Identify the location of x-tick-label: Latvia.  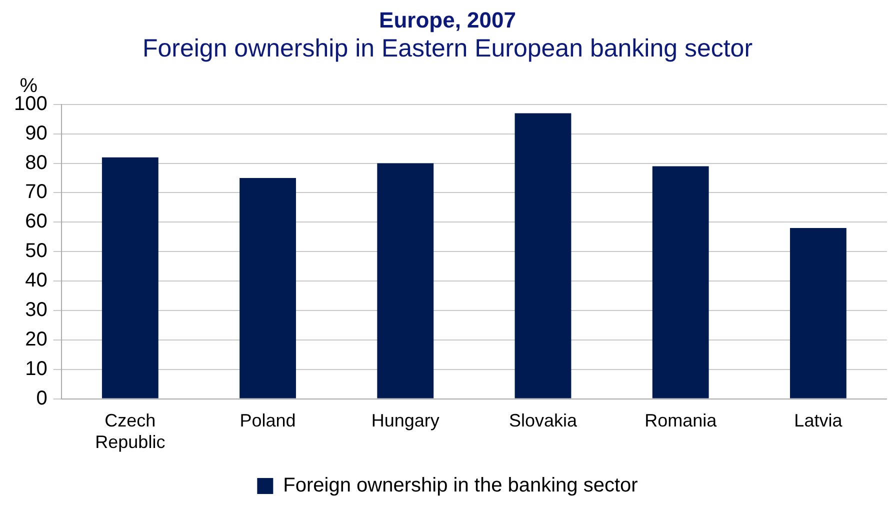
(819, 420).